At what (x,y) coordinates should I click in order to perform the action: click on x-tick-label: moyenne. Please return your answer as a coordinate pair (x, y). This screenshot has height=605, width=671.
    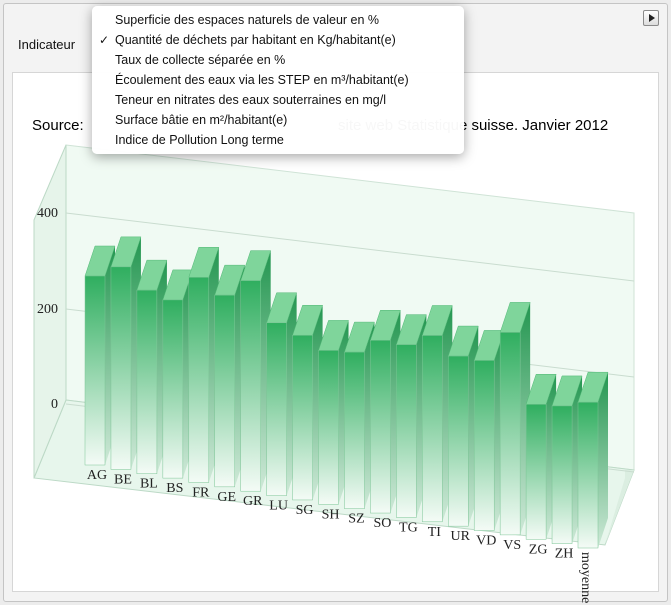
    Looking at the image, I should click on (585, 577).